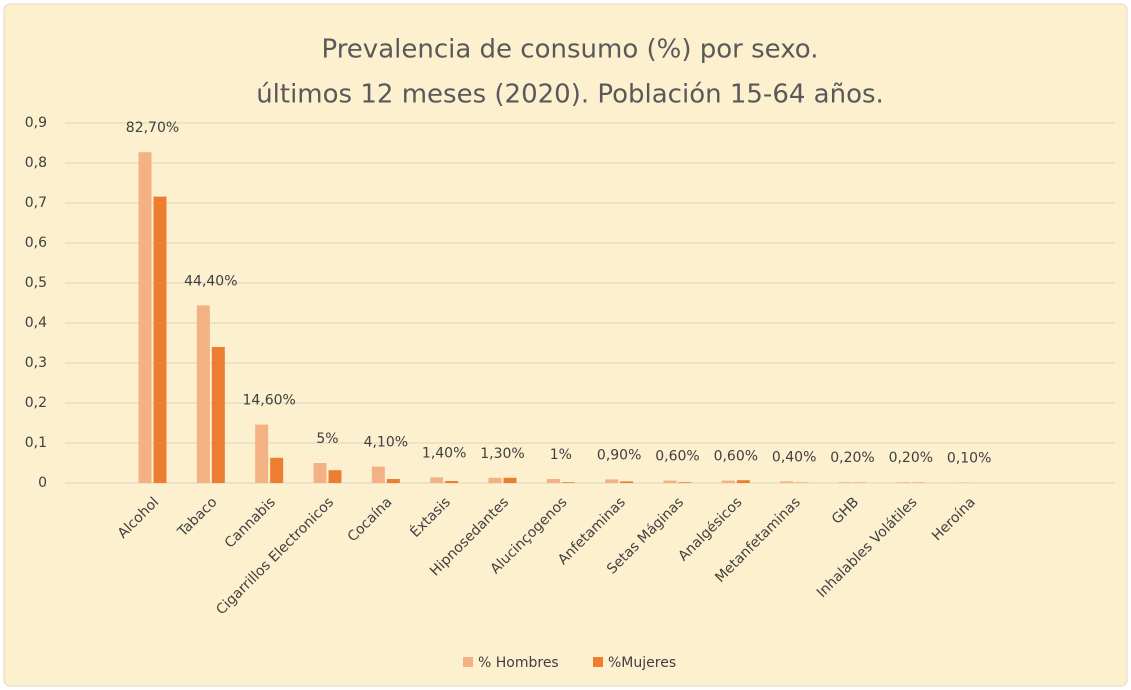 The width and height of the screenshot is (1131, 690). I want to click on y-tick-label: 0,4, so click(36, 323).